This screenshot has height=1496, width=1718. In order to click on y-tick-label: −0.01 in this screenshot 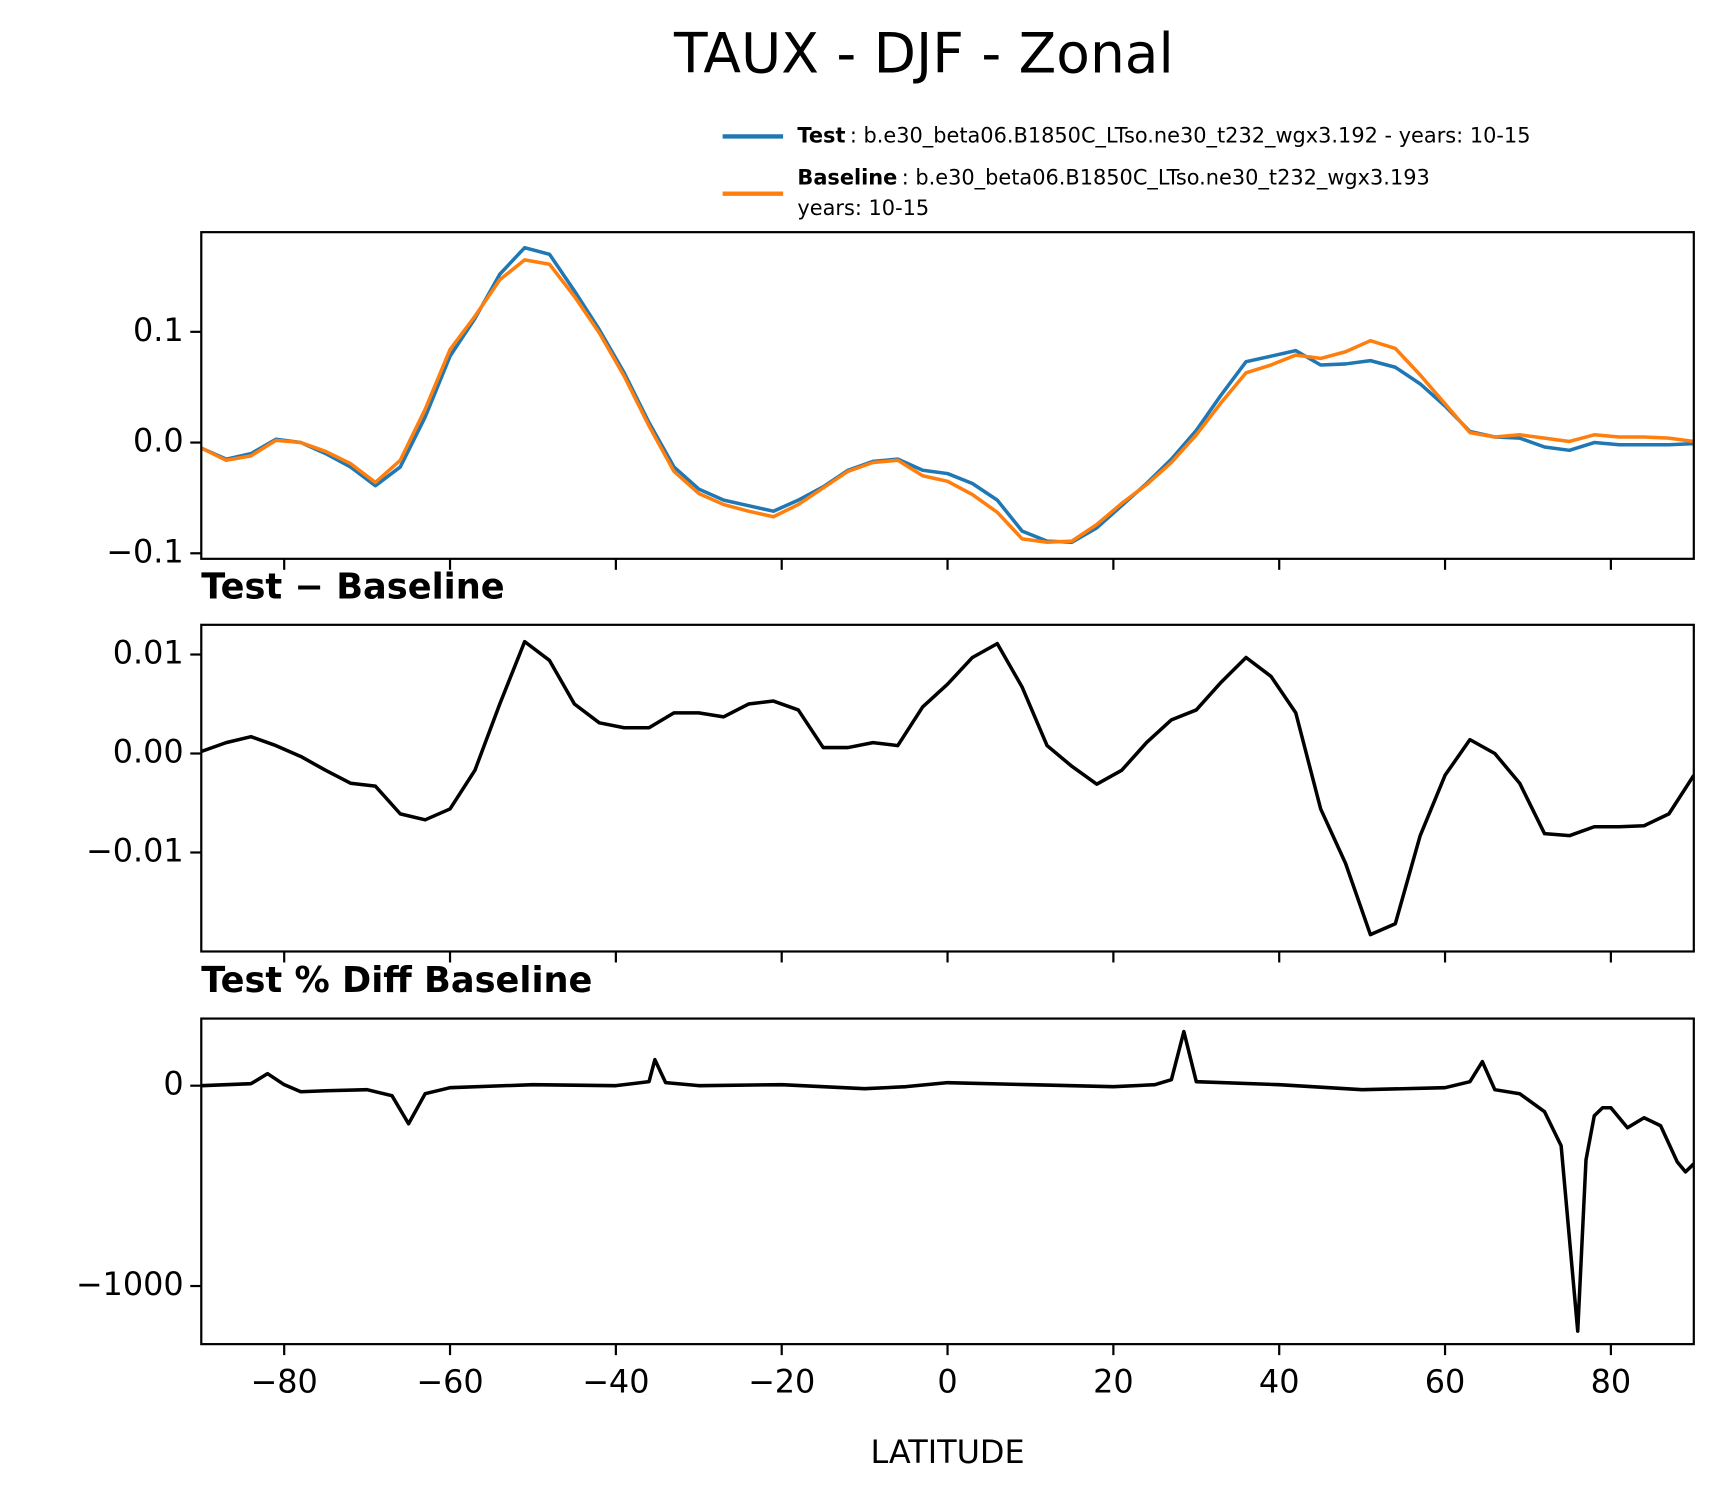, I will do `click(135, 850)`.